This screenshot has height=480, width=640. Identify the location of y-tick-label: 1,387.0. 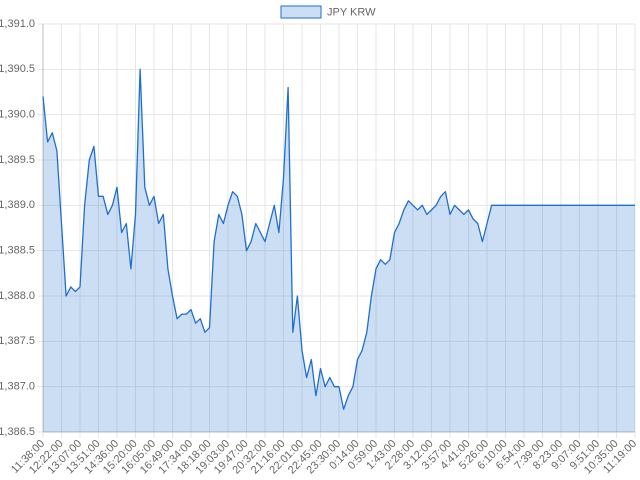
(17, 387).